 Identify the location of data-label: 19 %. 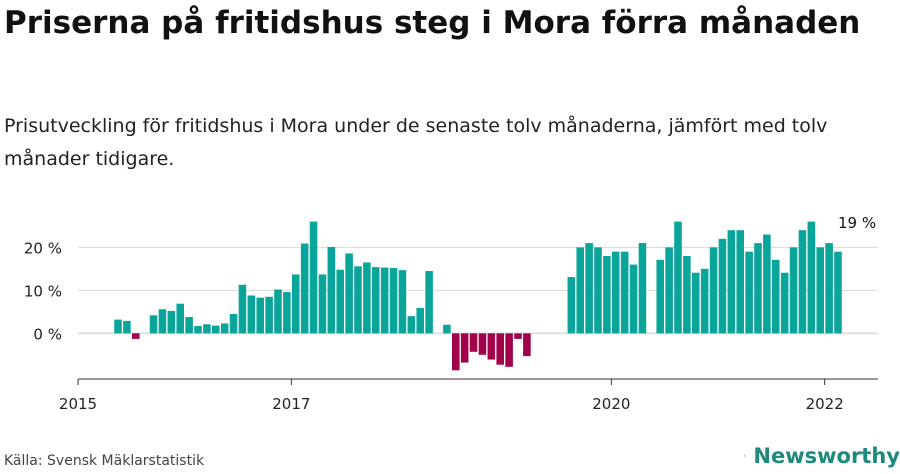
(857, 223).